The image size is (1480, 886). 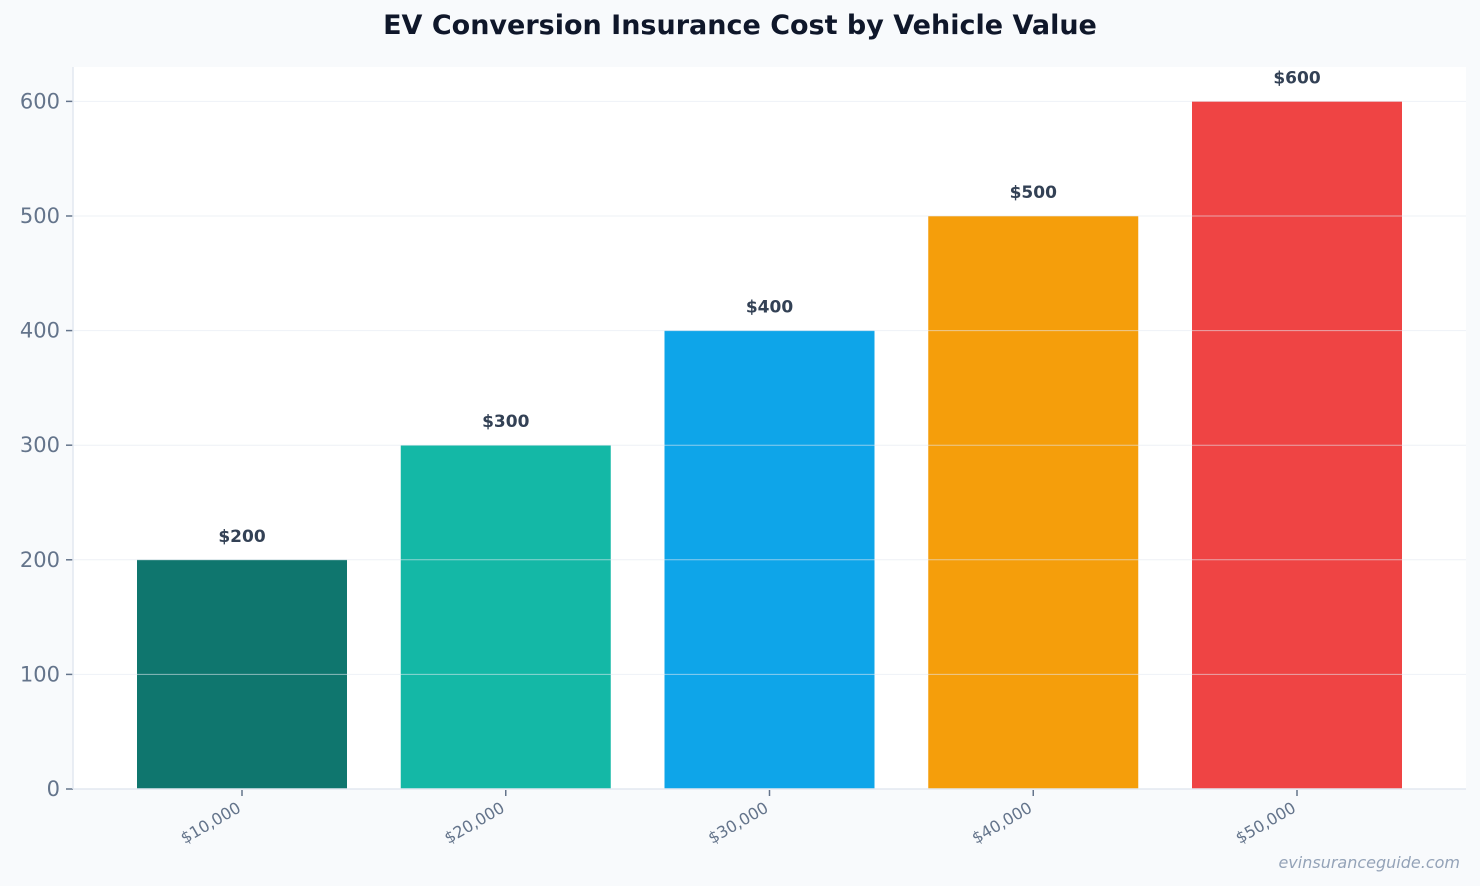 What do you see at coordinates (474, 823) in the screenshot?
I see `x-tick-label: $20,000` at bounding box center [474, 823].